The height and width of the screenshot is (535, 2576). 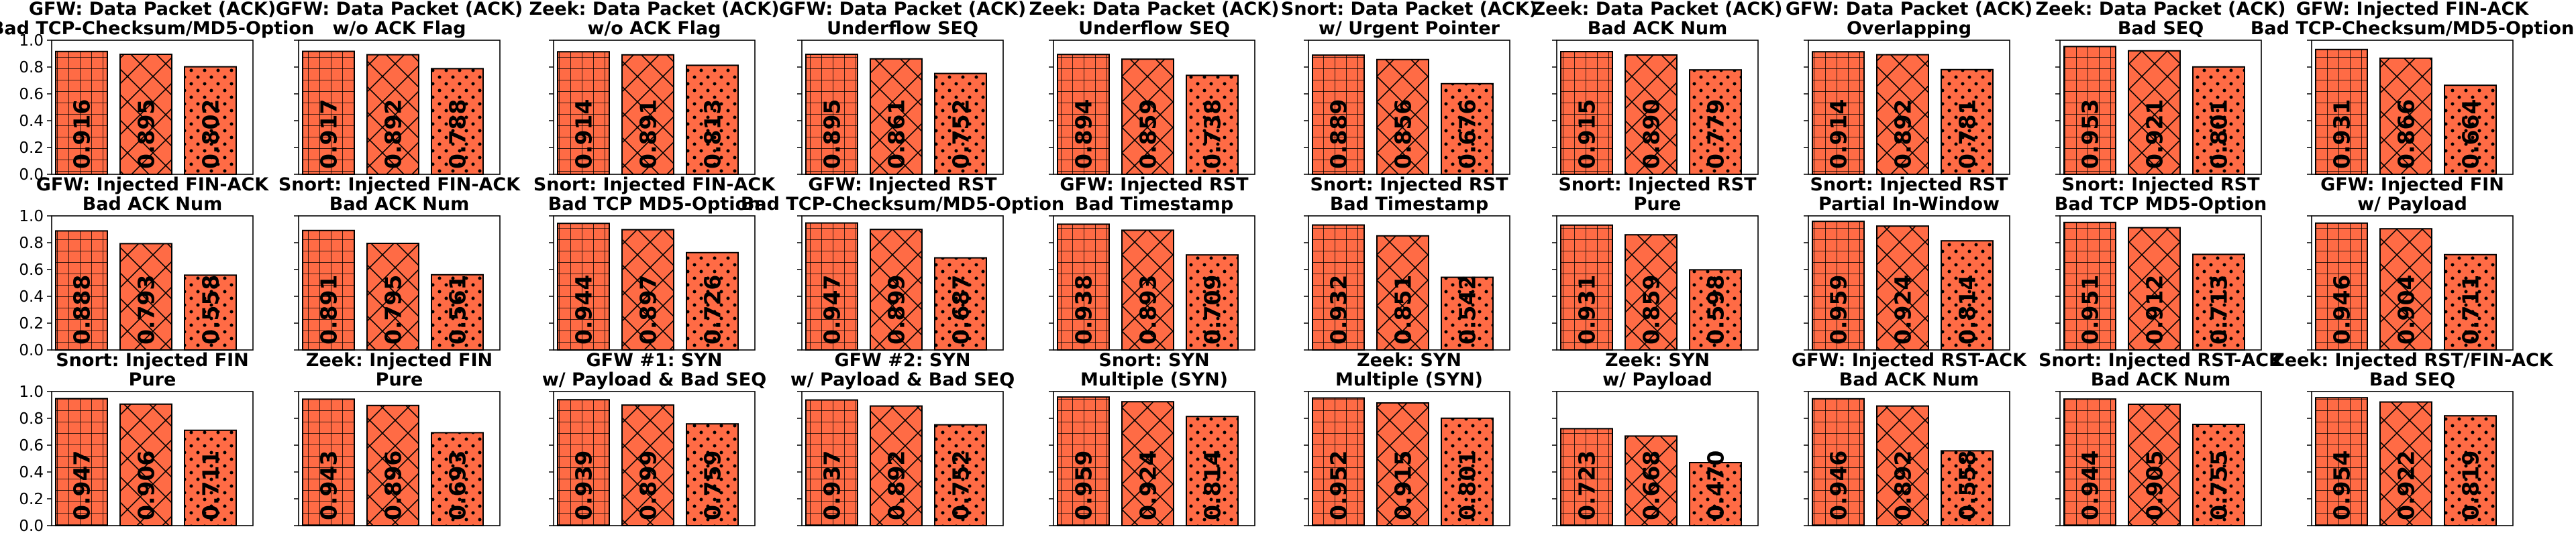 I want to click on y-tick-label: 1.0, so click(x=31, y=41).